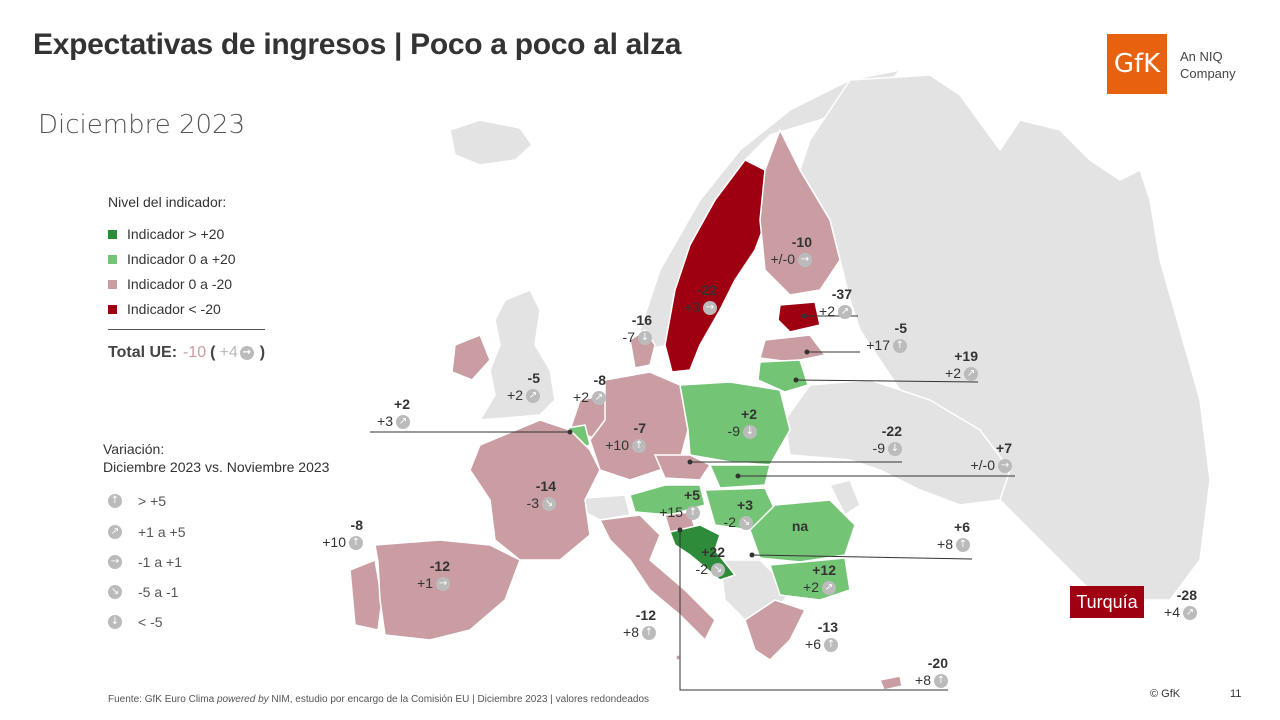 The width and height of the screenshot is (1280, 720). What do you see at coordinates (701, 569) in the screenshot?
I see `country-change-text: -2` at bounding box center [701, 569].